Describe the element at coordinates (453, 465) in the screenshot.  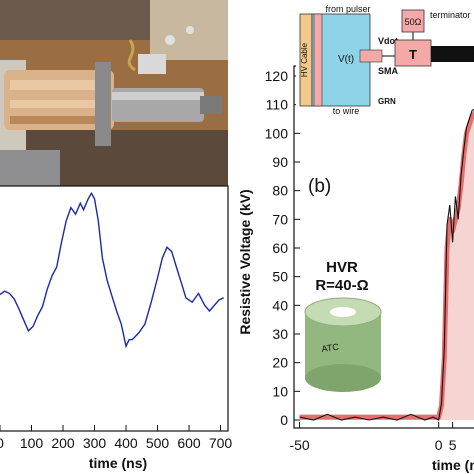
I see `right-x-axis-label: time (ns` at that location.